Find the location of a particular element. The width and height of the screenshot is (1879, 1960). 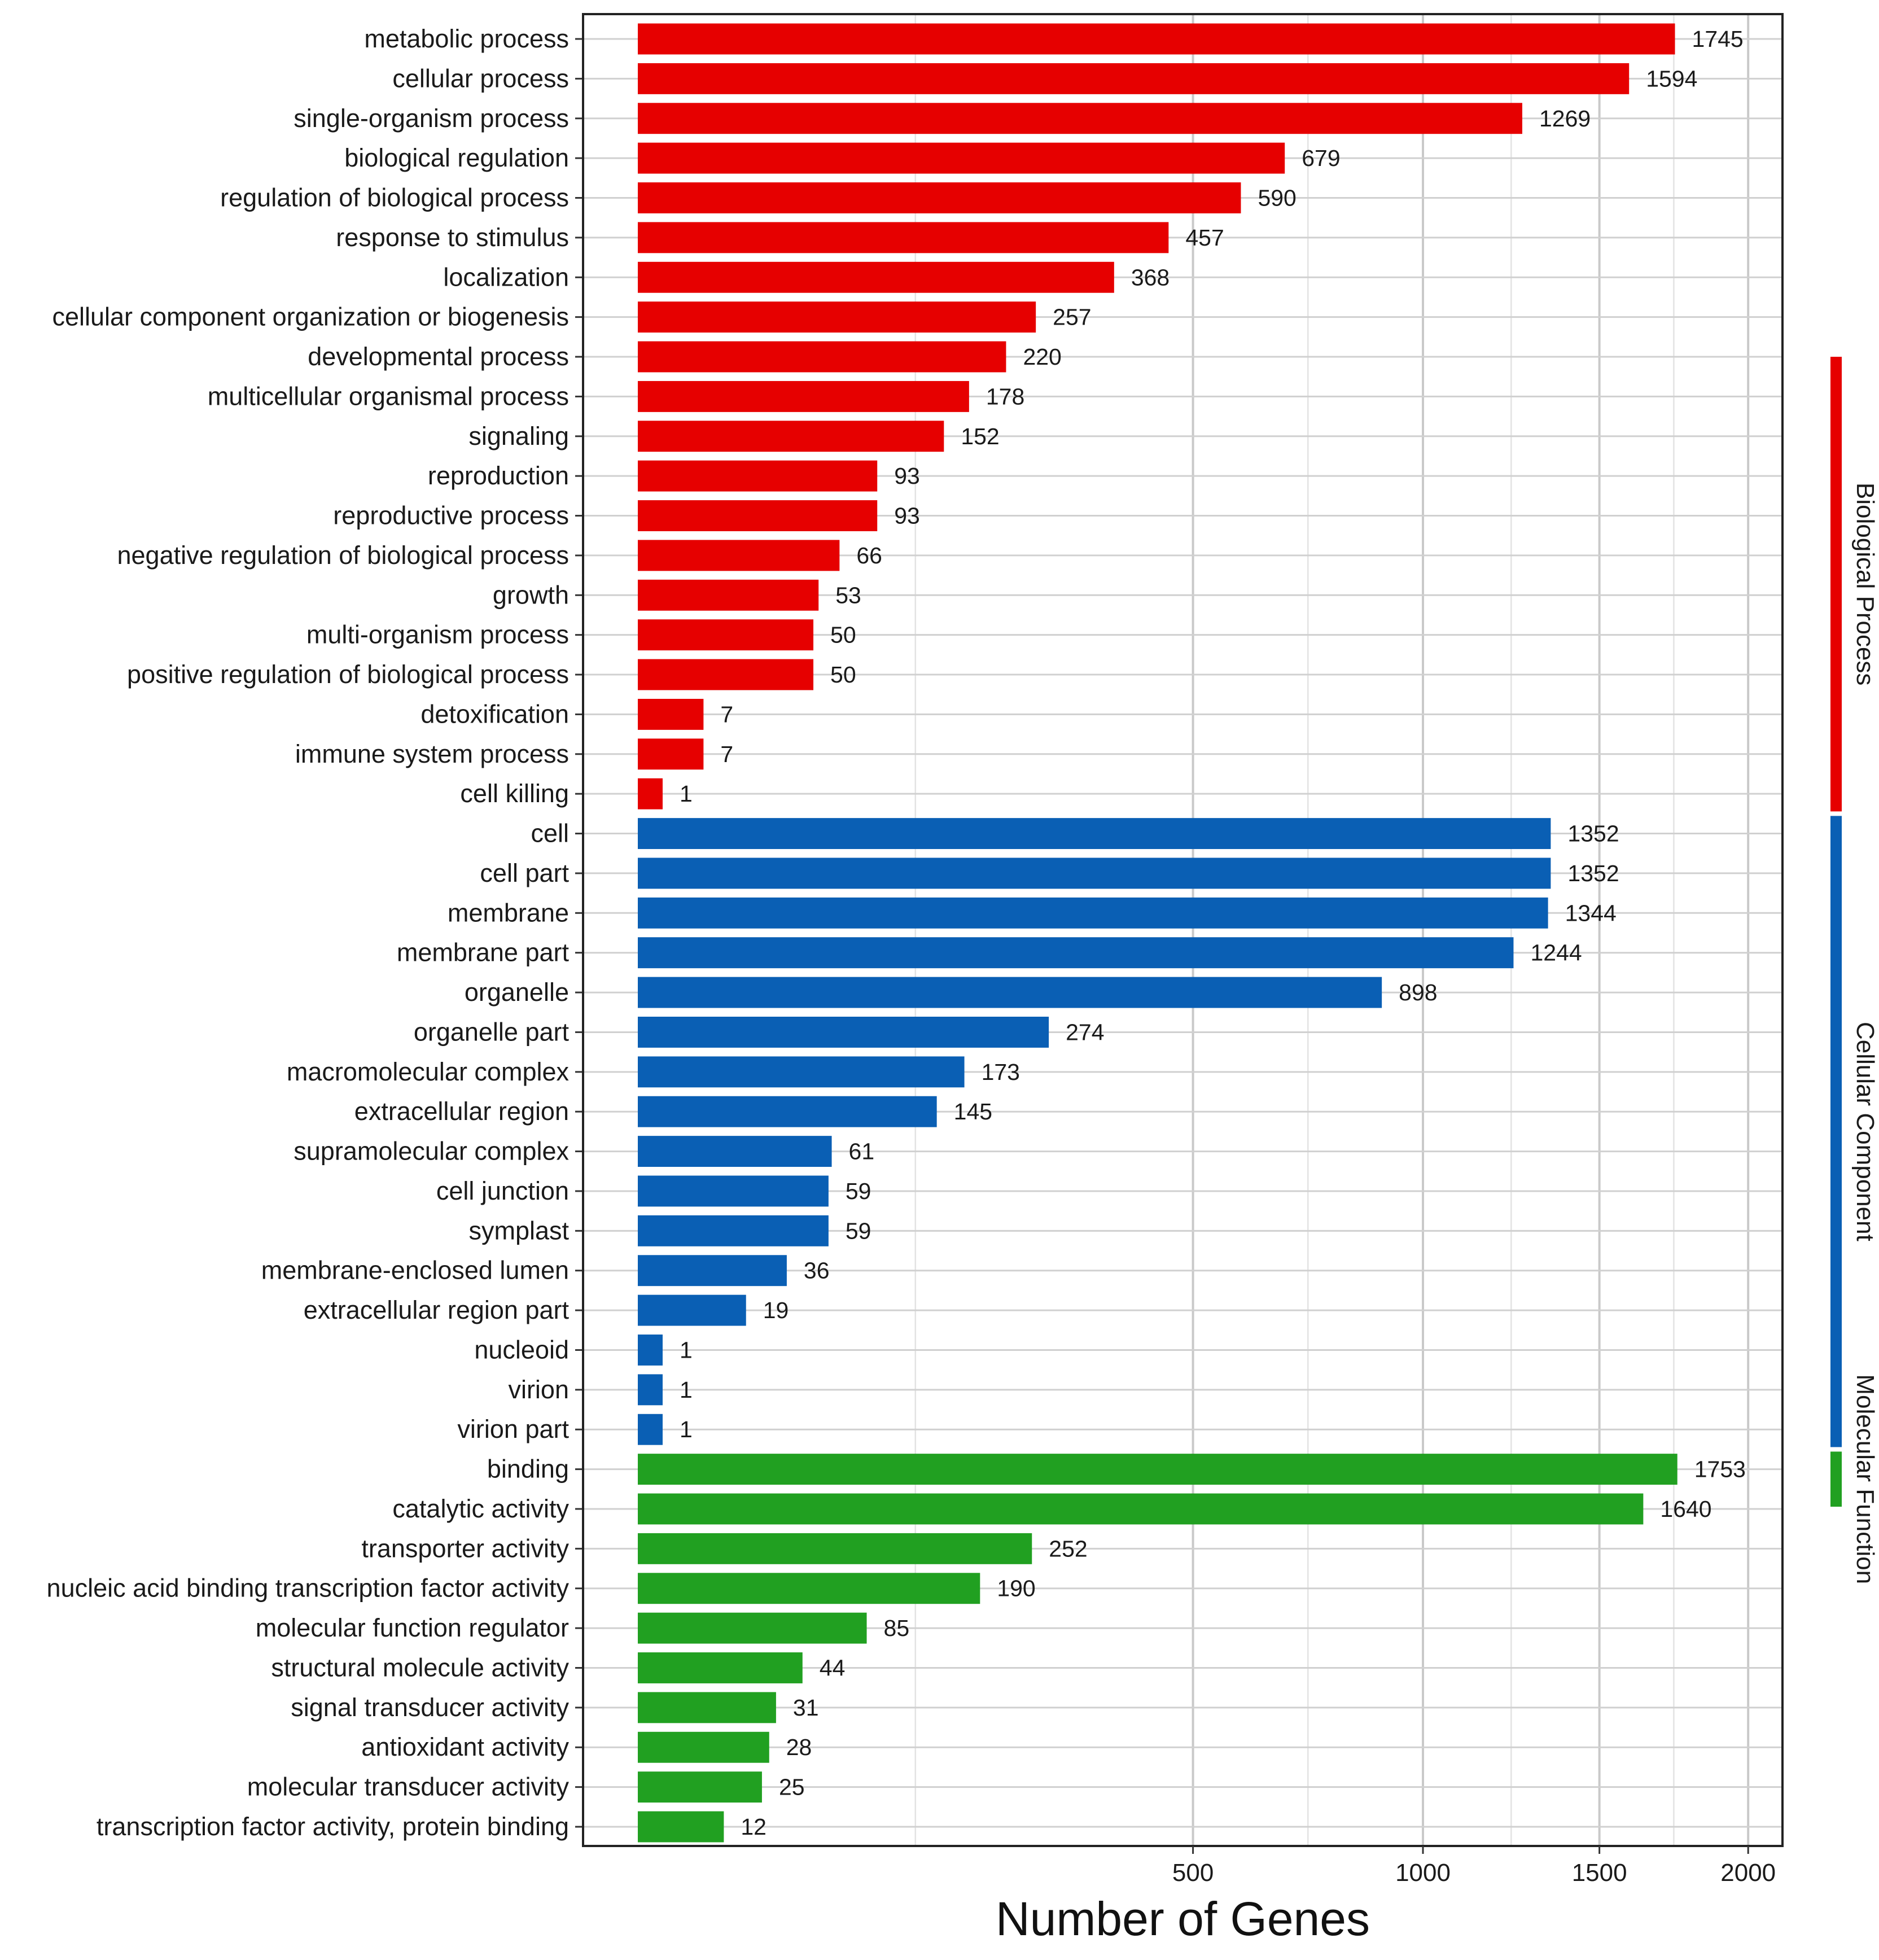

x-tick-label: 1500 is located at coordinates (1600, 1873).